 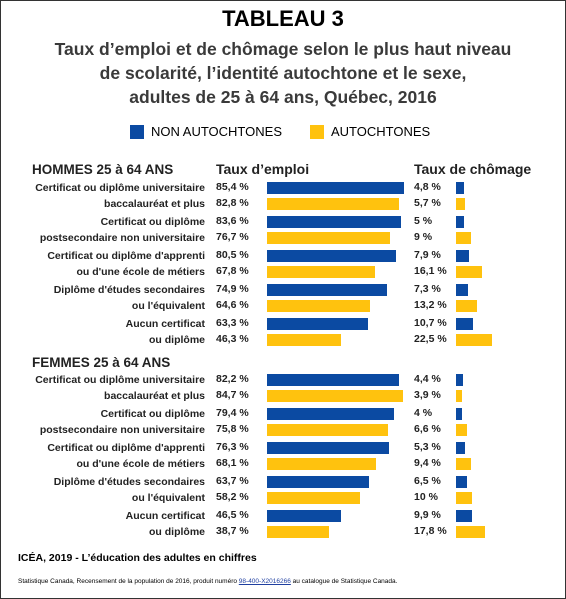 I want to click on column-header-chomage: Taux de chômage, so click(x=473, y=169).